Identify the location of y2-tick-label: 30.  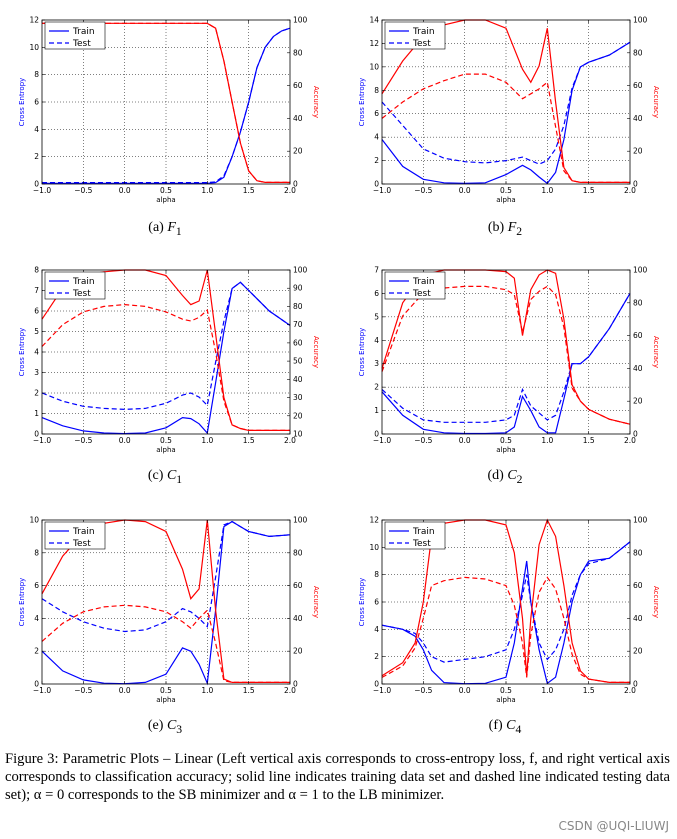
(298, 397).